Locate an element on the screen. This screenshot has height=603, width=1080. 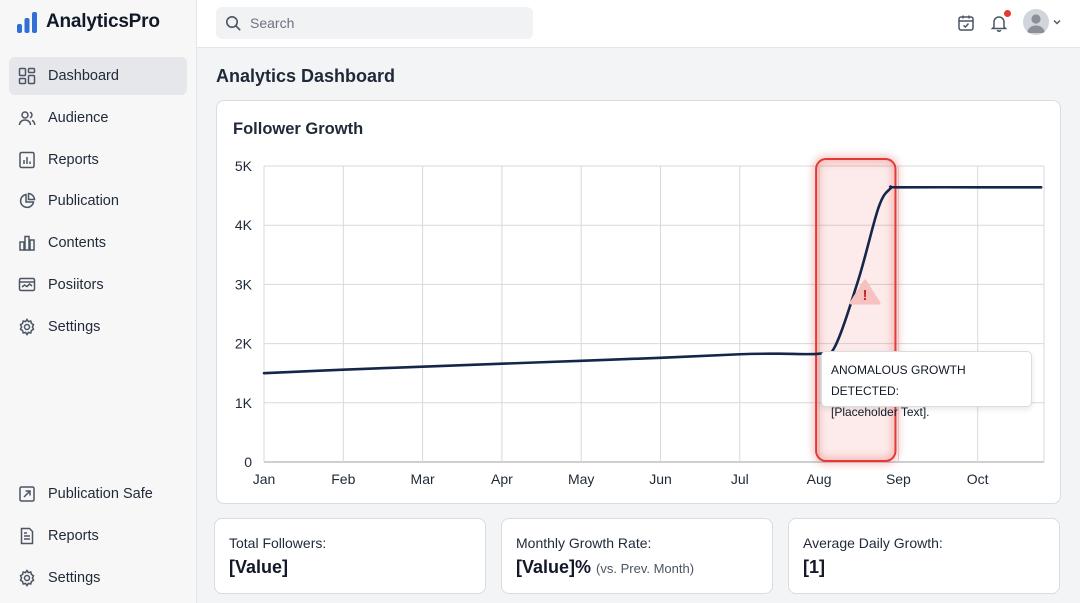
y-tick-label: 4K is located at coordinates (244, 225).